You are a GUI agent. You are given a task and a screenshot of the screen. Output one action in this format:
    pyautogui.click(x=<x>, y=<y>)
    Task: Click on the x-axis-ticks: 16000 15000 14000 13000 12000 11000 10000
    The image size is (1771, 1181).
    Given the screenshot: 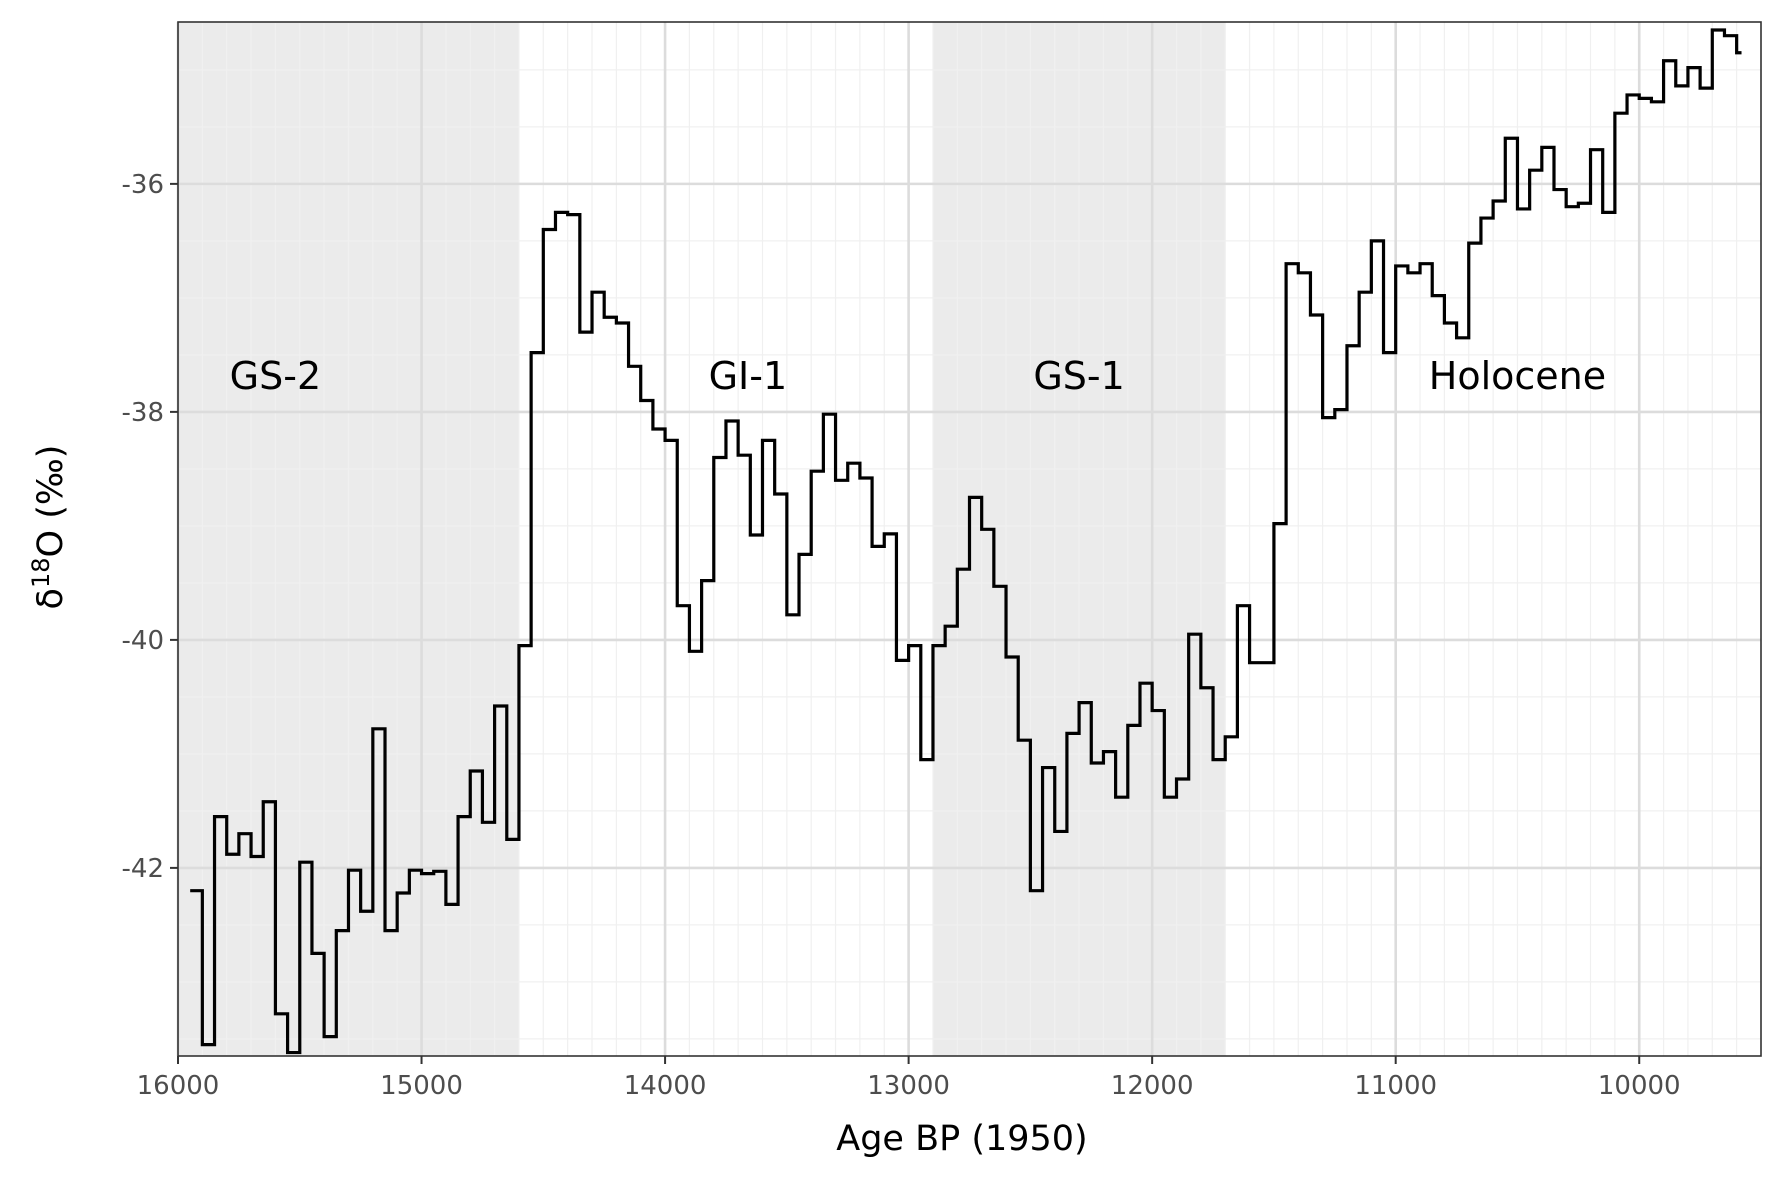 What is the action you would take?
    pyautogui.click(x=909, y=1078)
    